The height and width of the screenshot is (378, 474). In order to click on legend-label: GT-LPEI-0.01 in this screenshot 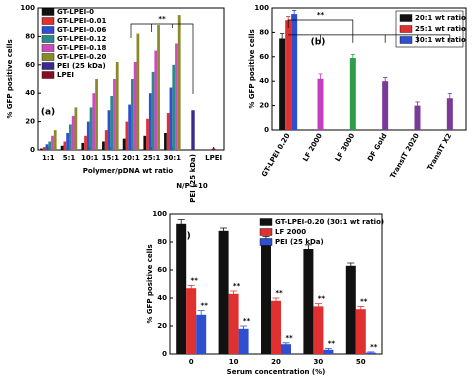, I will do `click(82, 21)`.